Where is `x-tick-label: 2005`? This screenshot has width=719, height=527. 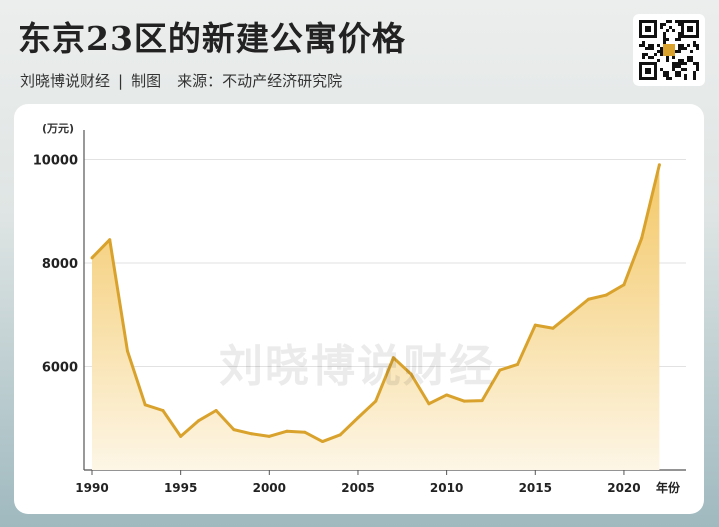 x-tick-label: 2005 is located at coordinates (357, 488).